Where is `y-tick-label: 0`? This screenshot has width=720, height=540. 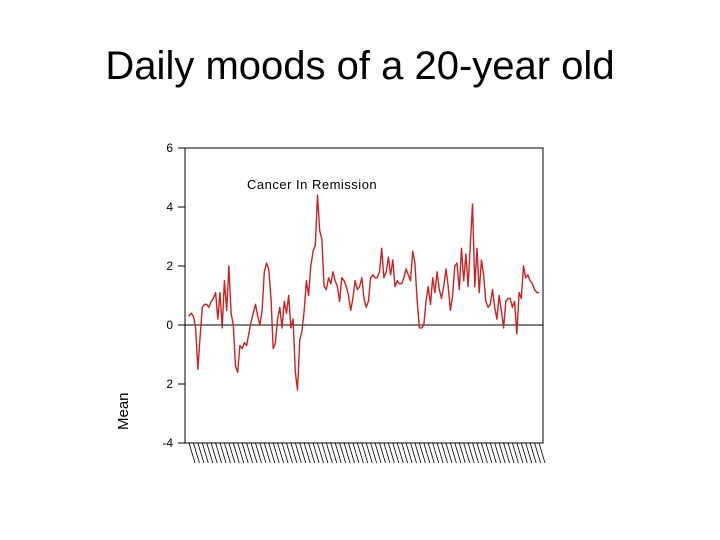
y-tick-label: 0 is located at coordinates (169, 325).